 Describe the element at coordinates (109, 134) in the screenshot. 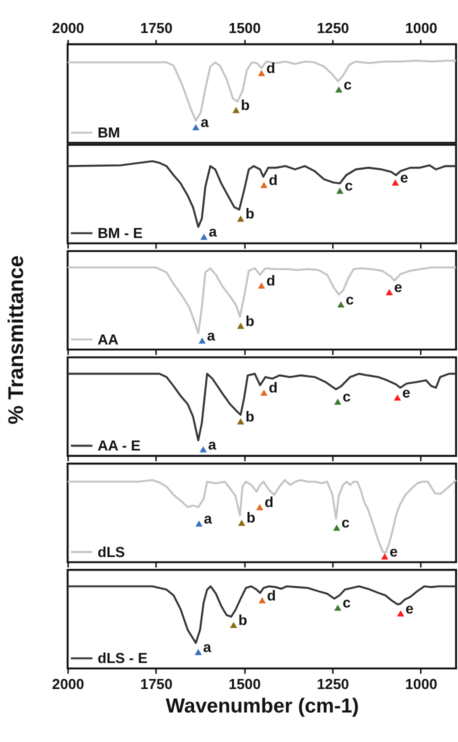

I see `legend-label: BM` at that location.